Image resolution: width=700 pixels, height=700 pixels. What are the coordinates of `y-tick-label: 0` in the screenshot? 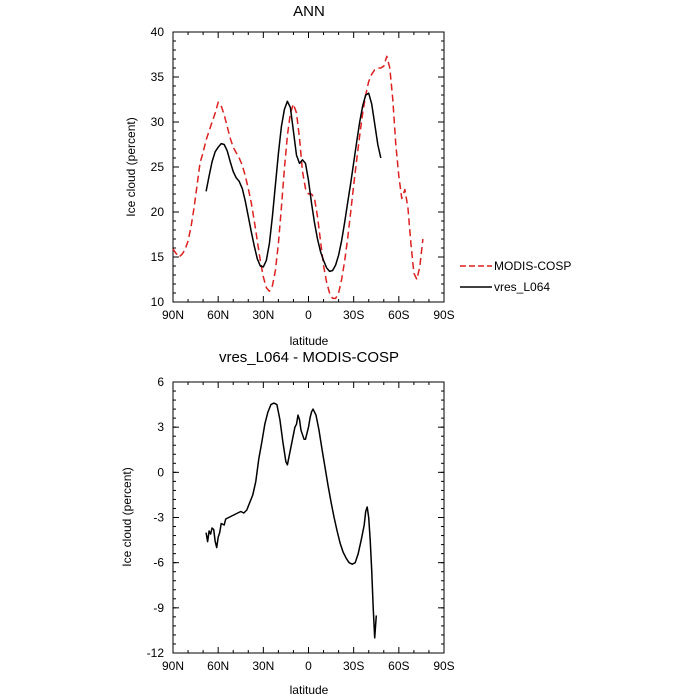 It's located at (160, 472).